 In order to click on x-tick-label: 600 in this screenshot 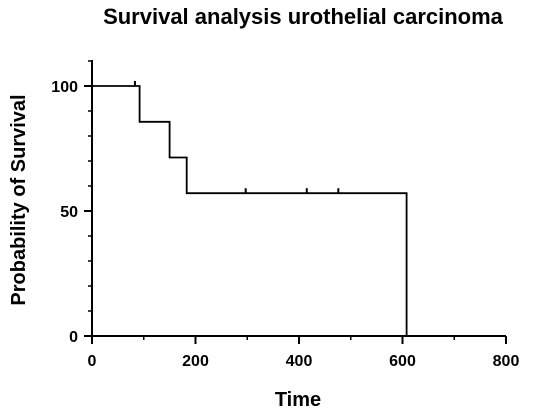, I will do `click(402, 361)`.